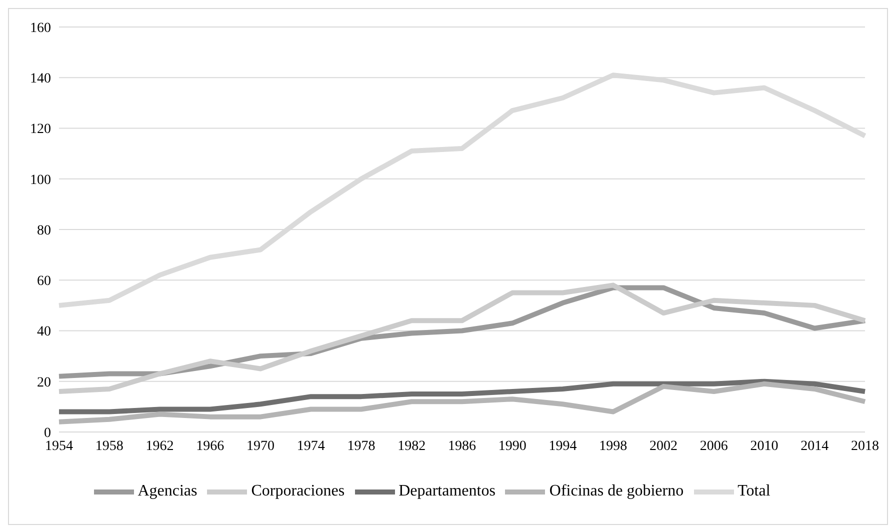  Describe the element at coordinates (40, 28) in the screenshot. I see `y-tick-label: 160` at that location.